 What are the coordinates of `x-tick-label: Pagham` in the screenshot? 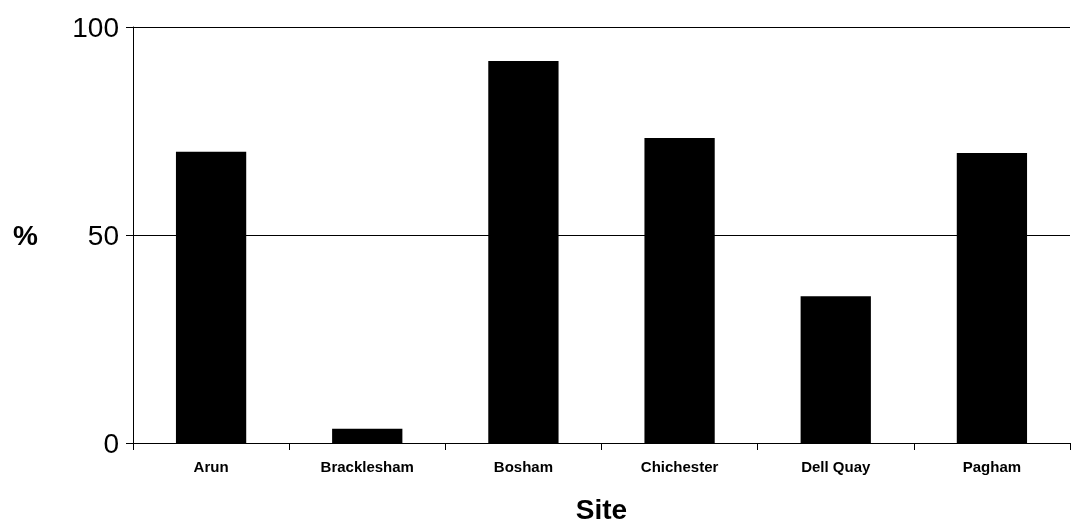 It's located at (992, 466).